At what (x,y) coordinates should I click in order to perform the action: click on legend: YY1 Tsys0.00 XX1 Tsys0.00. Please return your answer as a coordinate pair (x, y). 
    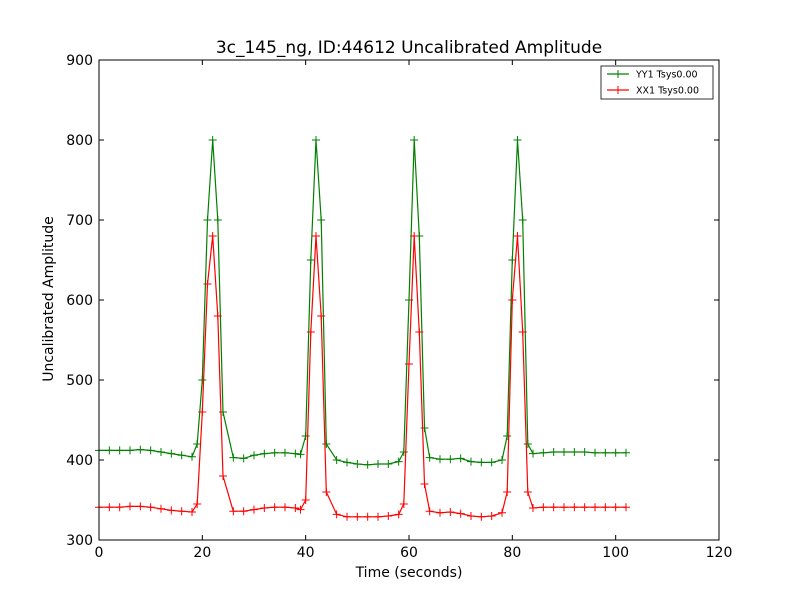
    Looking at the image, I should click on (657, 82).